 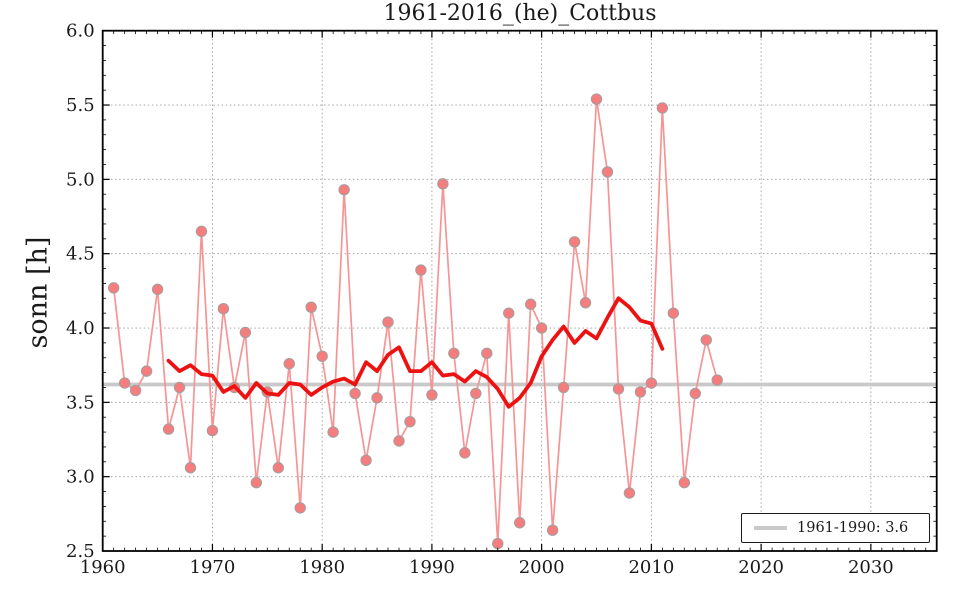 What do you see at coordinates (770, 528) in the screenshot?
I see `legend-line-swatch` at bounding box center [770, 528].